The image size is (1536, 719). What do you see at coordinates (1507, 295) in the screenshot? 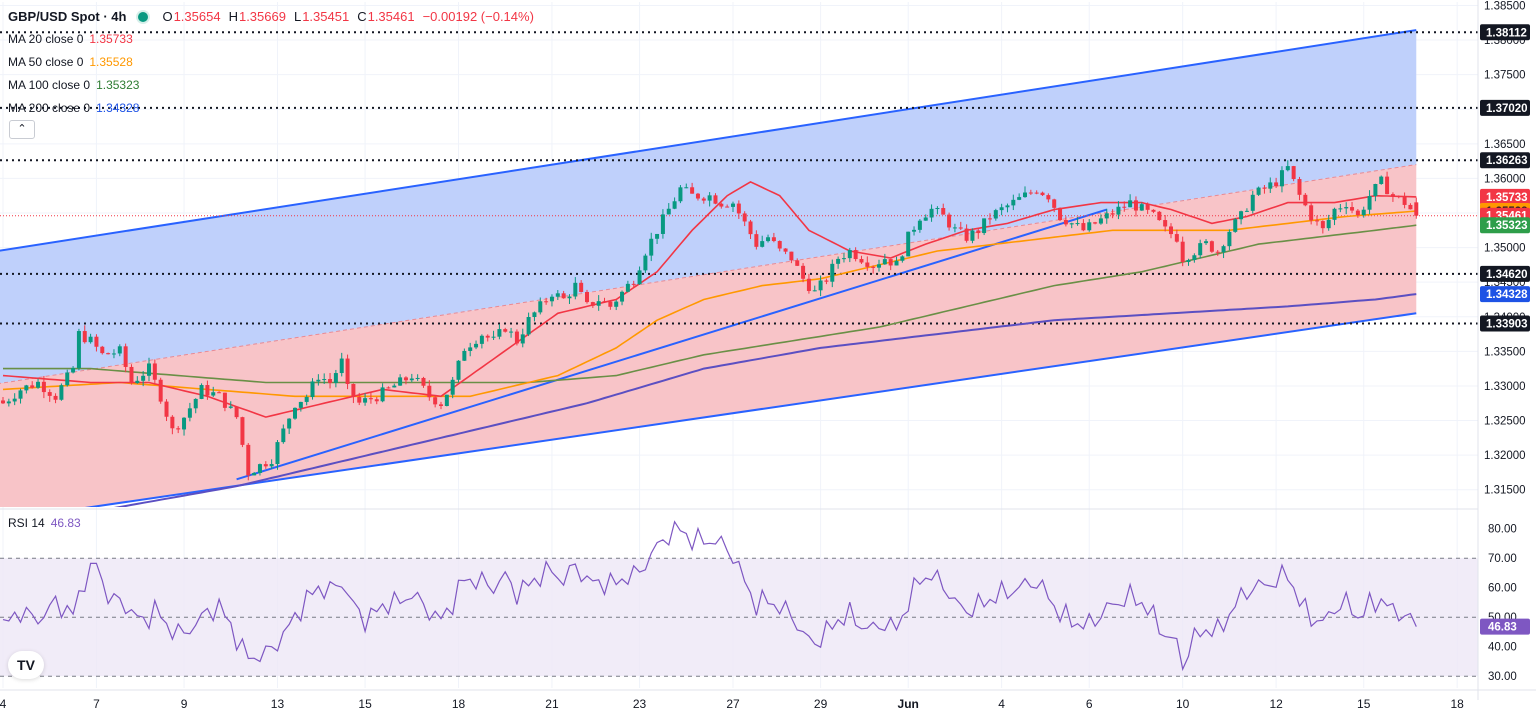
I see `price-badge-text: 1.34328` at bounding box center [1507, 295].